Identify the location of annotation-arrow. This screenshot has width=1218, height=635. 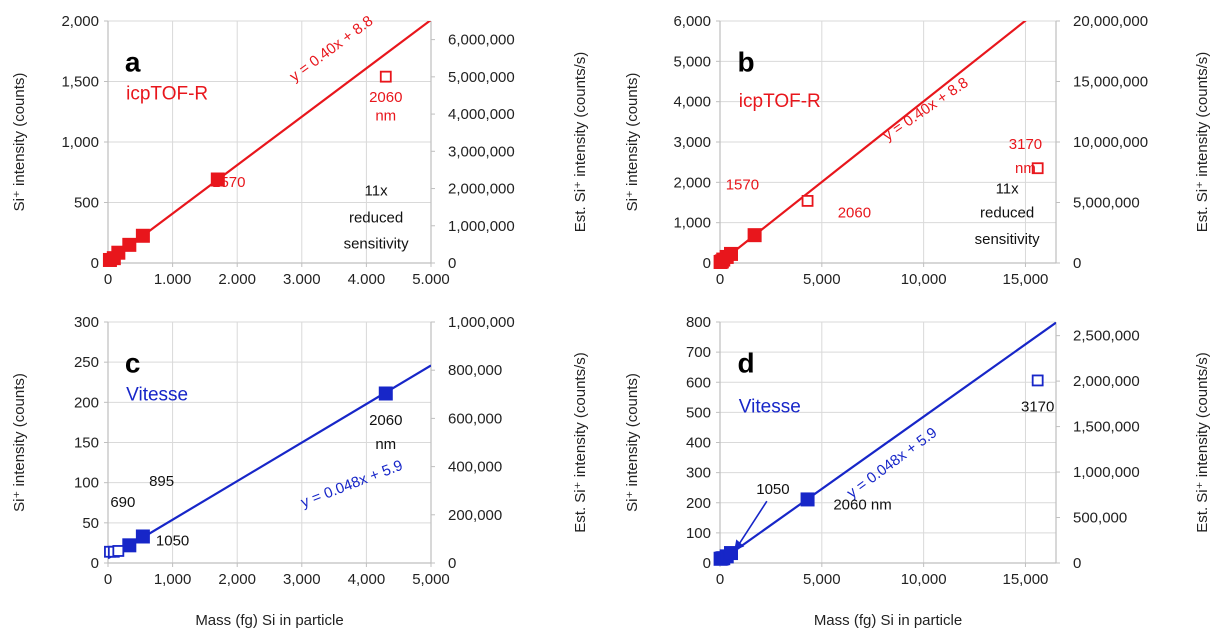
(752, 523).